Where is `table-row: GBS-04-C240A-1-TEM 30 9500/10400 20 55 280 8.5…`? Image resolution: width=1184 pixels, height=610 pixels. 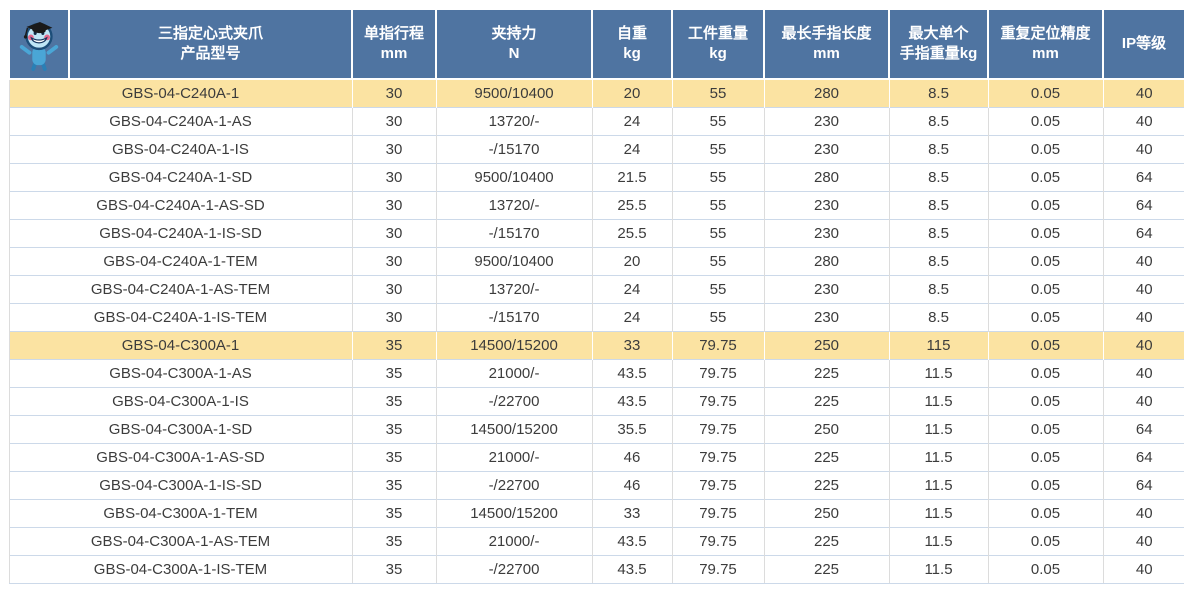
table-row: GBS-04-C240A-1-TEM 30 9500/10400 20 55 280 8.5… is located at coordinates (596, 260).